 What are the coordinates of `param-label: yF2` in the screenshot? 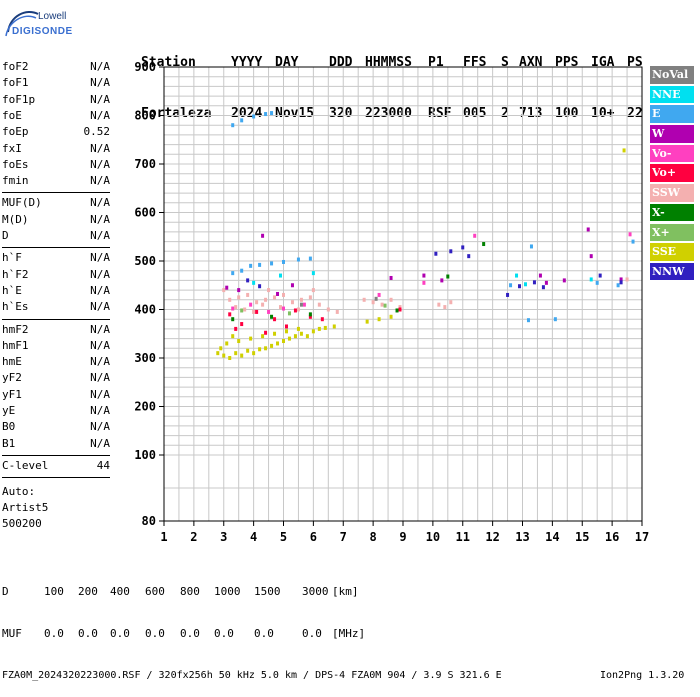 It's located at (12, 378).